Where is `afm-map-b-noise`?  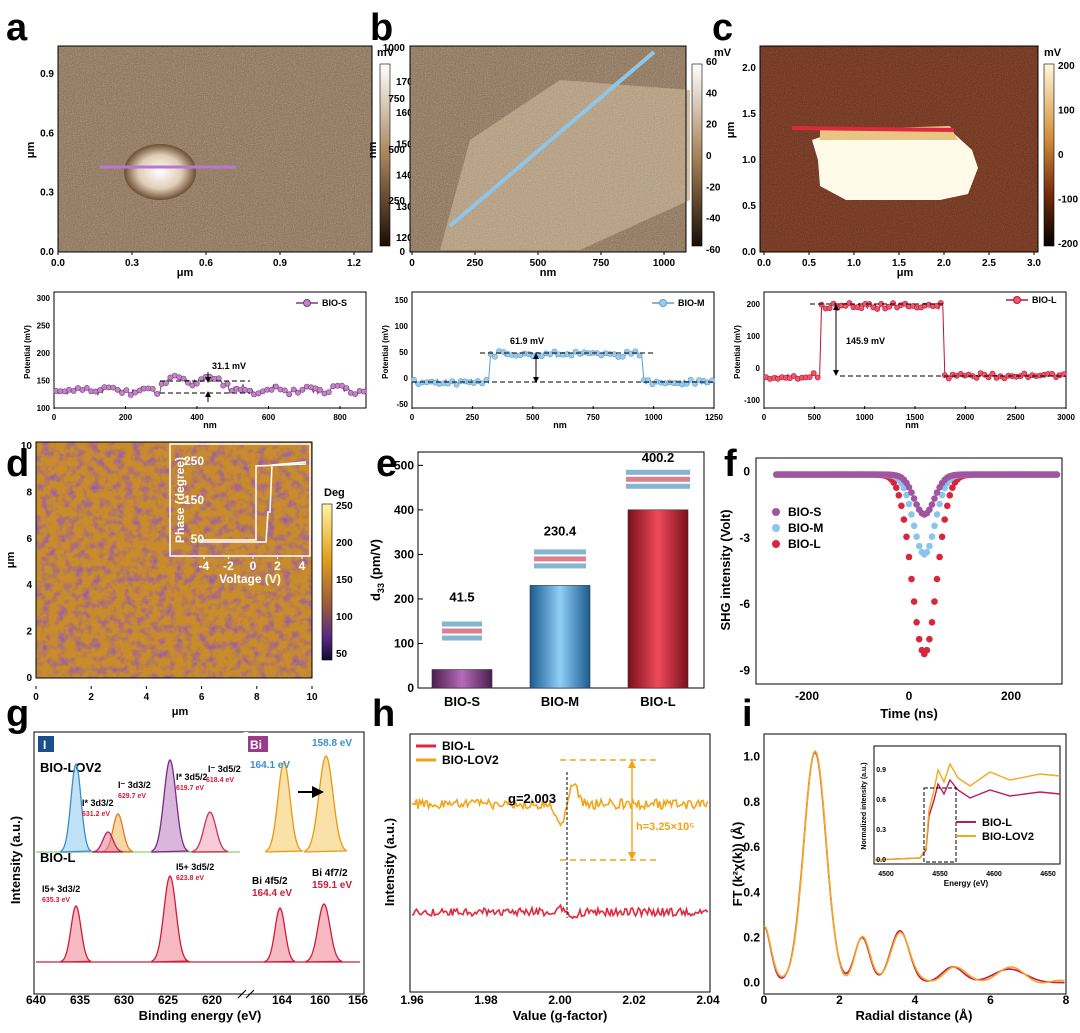
afm-map-b-noise is located at coordinates (548, 149).